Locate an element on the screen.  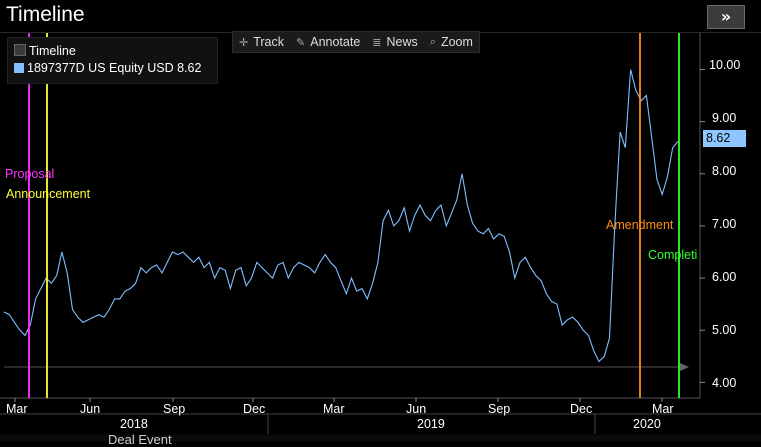
legend-box: Timeline 1897377D US Equity USD 8.62 is located at coordinates (112, 60).